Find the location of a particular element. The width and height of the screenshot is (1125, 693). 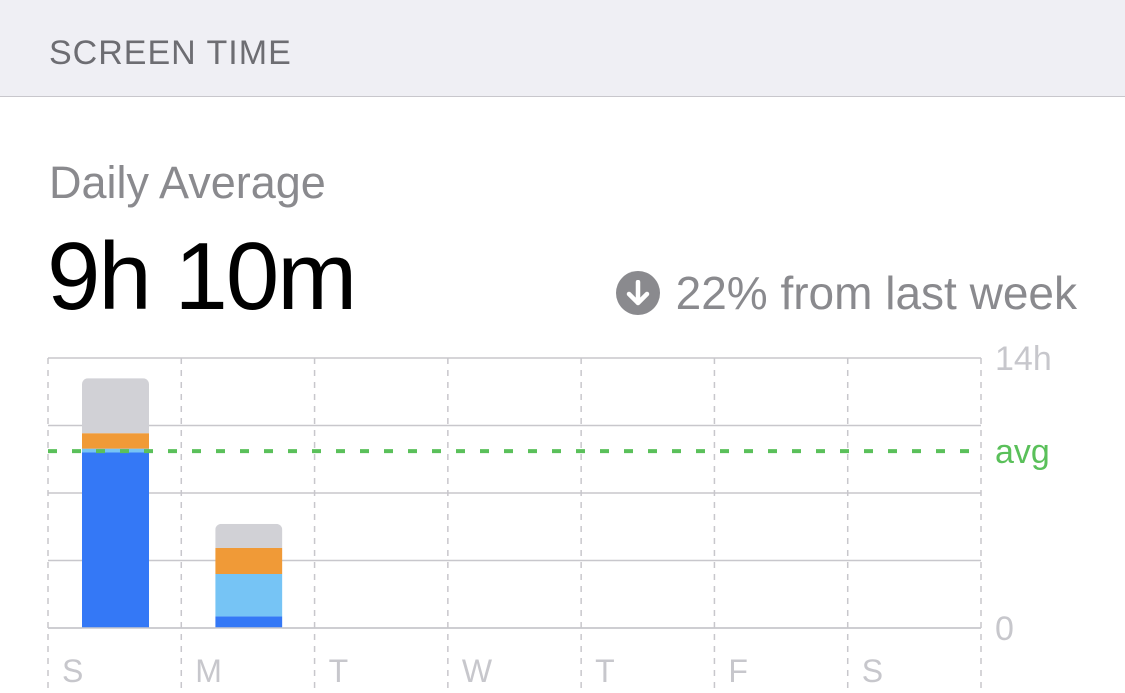

daily-average-label: Daily Average is located at coordinates (187, 182).